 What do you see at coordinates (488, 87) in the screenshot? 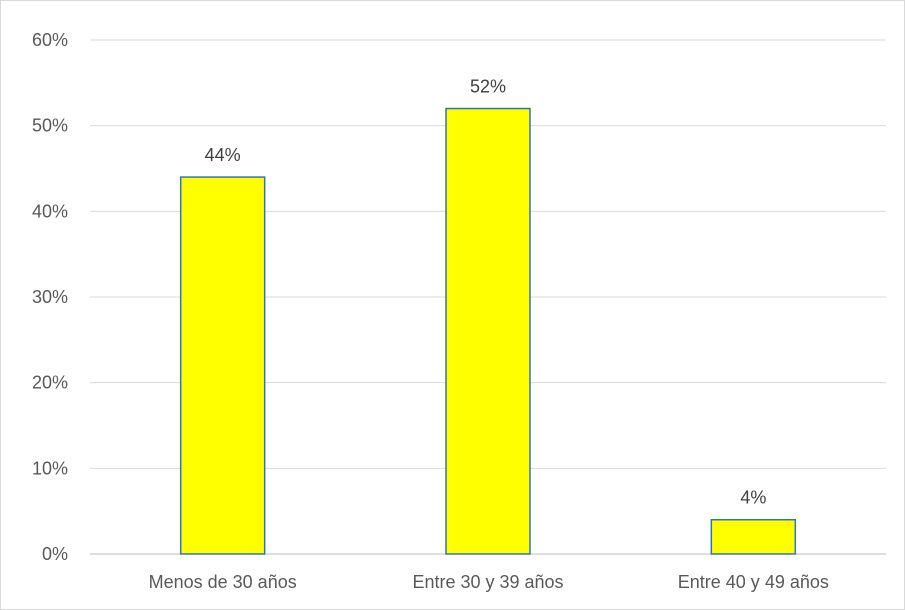
I see `data-label: 52%` at bounding box center [488, 87].